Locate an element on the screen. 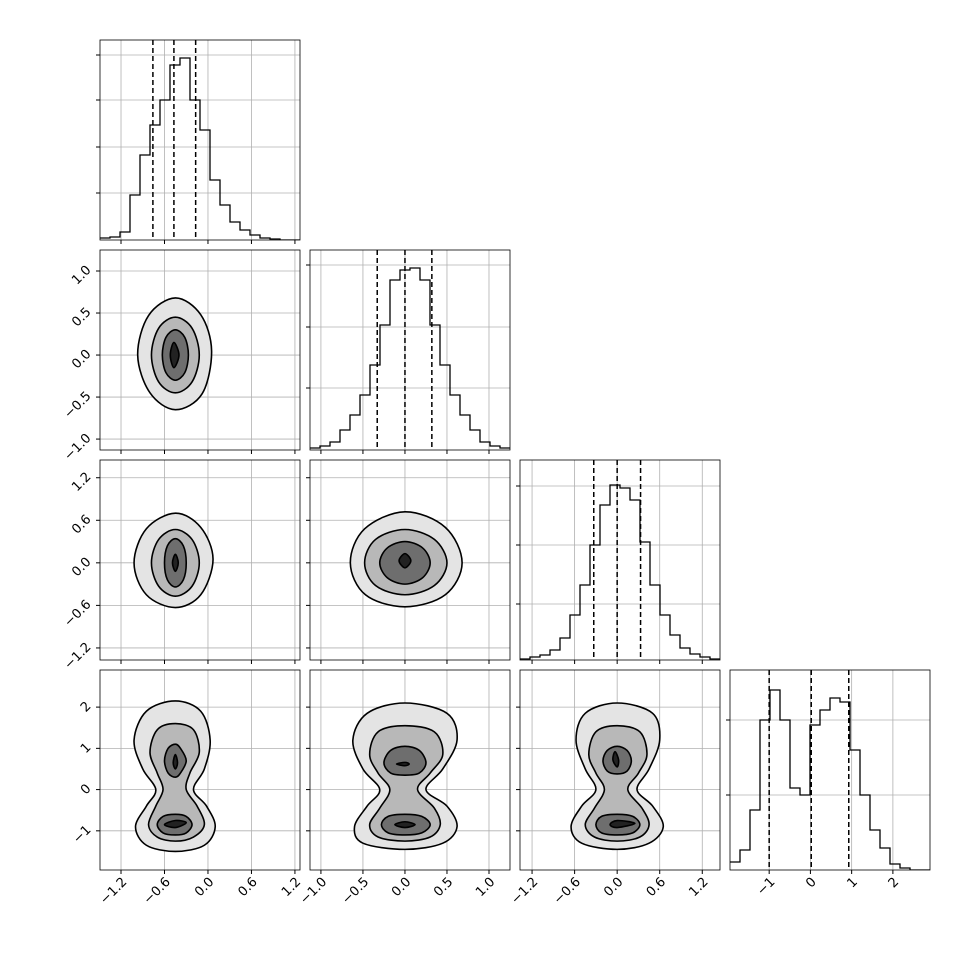 The height and width of the screenshot is (970, 970). x-tick-label: 1.2 is located at coordinates (698, 887).